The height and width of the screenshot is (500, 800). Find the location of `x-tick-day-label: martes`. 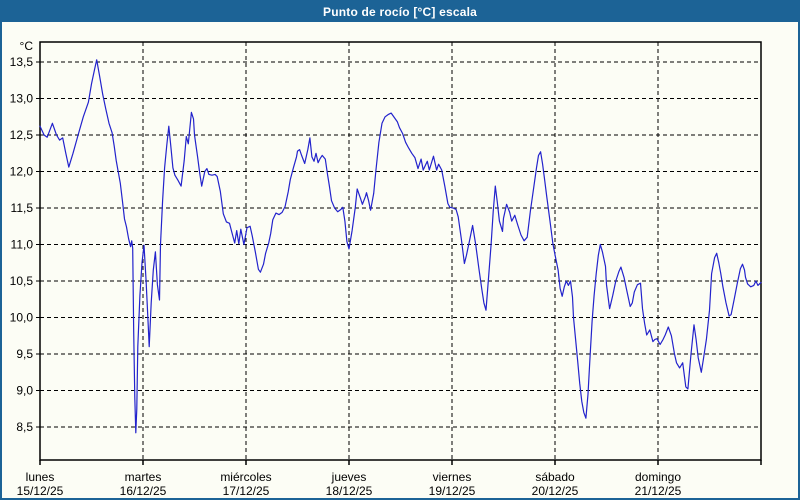

x-tick-day-label: martes is located at coordinates (143, 477).